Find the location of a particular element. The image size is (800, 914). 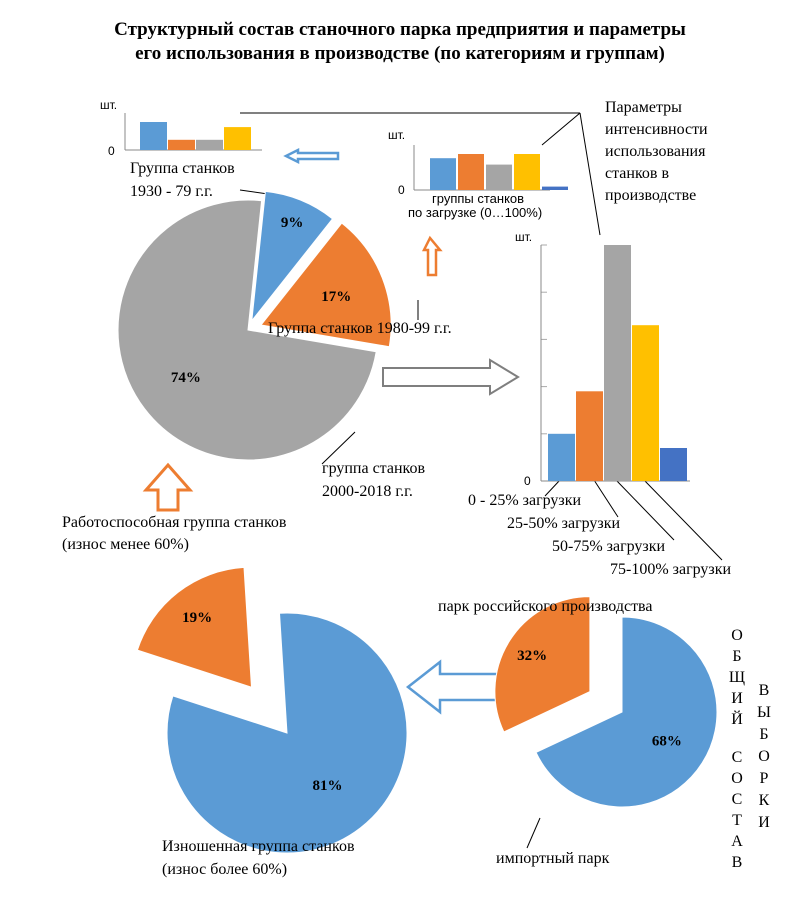

params-line-1: Параметры is located at coordinates (643, 107).